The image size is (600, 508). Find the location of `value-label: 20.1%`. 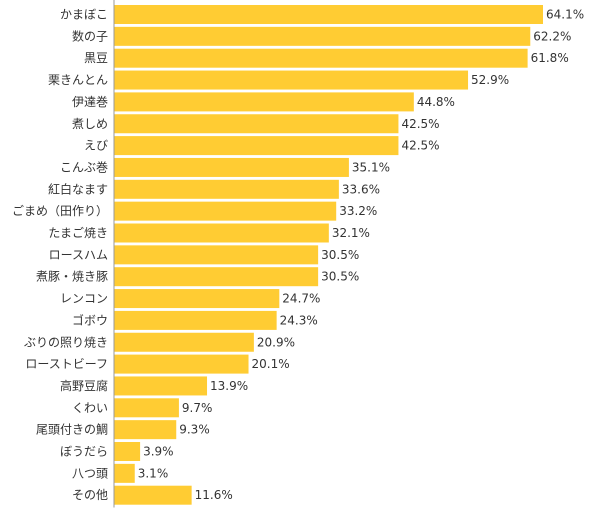

value-label: 20.1% is located at coordinates (271, 364).